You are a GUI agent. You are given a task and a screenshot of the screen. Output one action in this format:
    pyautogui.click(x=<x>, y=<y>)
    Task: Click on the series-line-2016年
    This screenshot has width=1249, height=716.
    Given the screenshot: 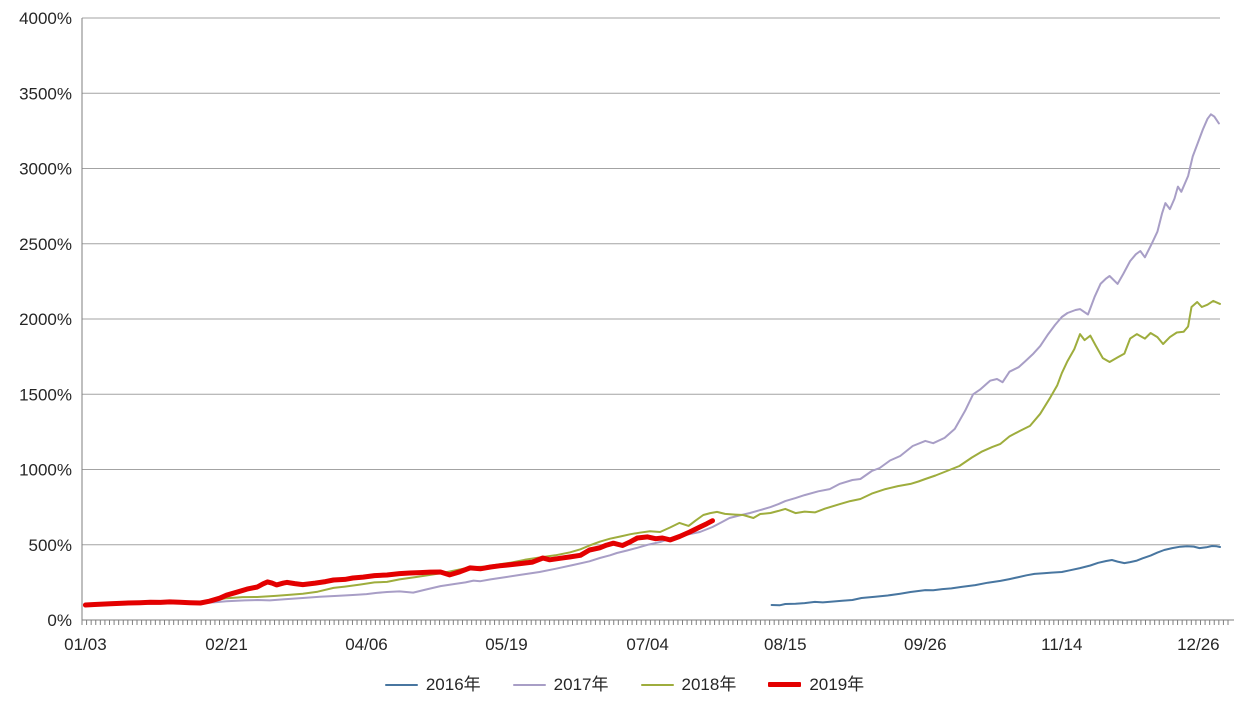 What is the action you would take?
    pyautogui.click(x=995, y=576)
    